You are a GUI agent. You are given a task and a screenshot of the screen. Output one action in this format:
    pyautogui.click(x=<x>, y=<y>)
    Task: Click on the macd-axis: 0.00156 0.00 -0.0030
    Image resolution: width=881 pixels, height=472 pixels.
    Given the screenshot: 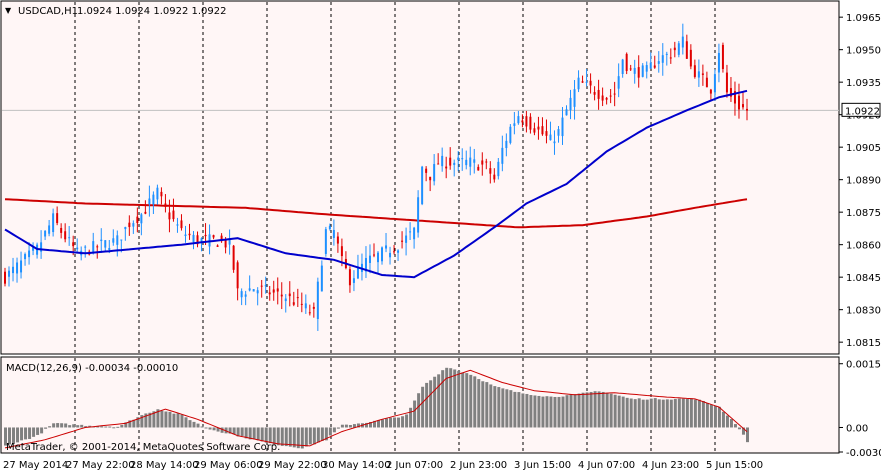 What is the action you would take?
    pyautogui.click(x=860, y=409)
    